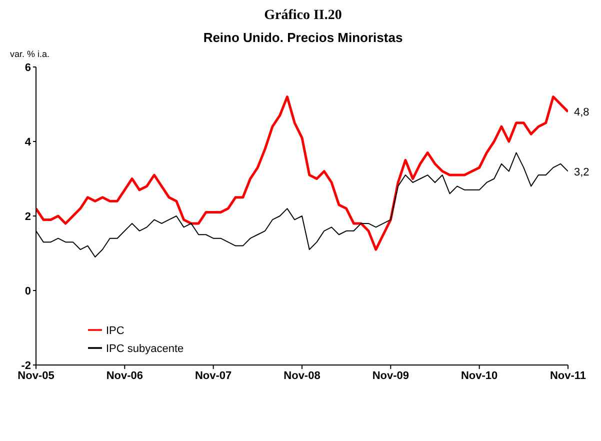 The image size is (601, 441). Describe the element at coordinates (391, 376) in the screenshot. I see `x-tick-label: Nov-09` at that location.